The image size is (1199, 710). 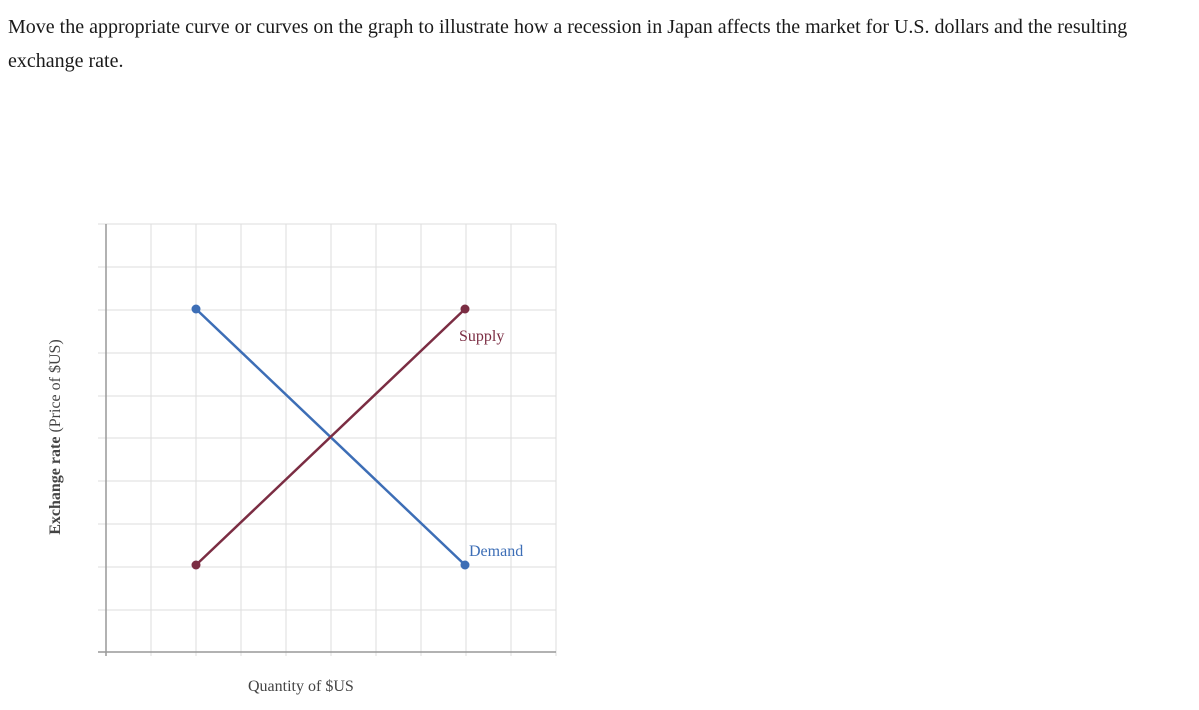 What do you see at coordinates (55, 485) in the screenshot?
I see `y-axis-label-main: Exchange rate` at bounding box center [55, 485].